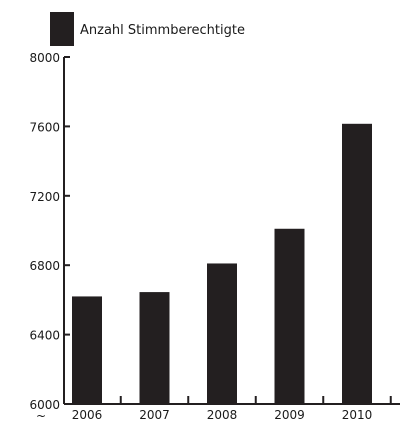 The height and width of the screenshot is (421, 406). What do you see at coordinates (44, 197) in the screenshot?
I see `y-tick-label-7200: 7200` at bounding box center [44, 197].